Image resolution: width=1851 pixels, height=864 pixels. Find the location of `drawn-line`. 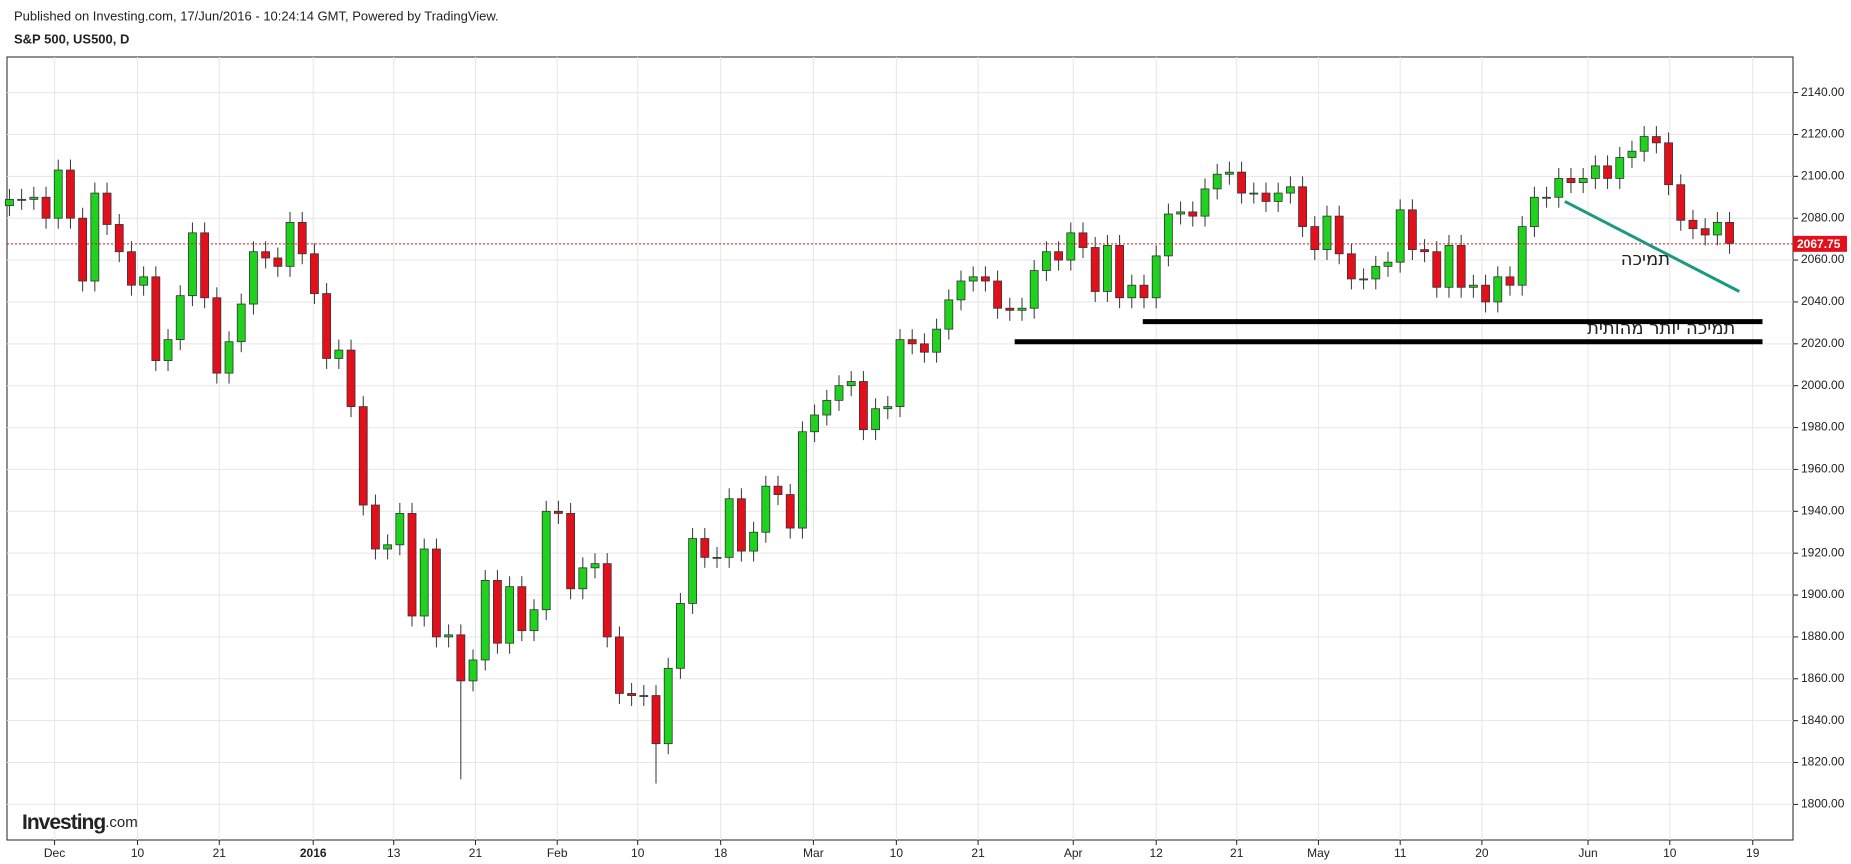

drawn-line is located at coordinates (1652, 246).